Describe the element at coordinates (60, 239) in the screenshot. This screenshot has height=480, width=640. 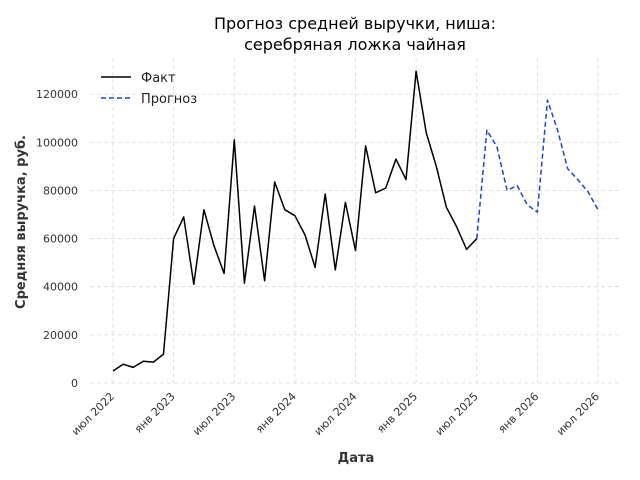
I see `y-tick-label: 60000` at that location.